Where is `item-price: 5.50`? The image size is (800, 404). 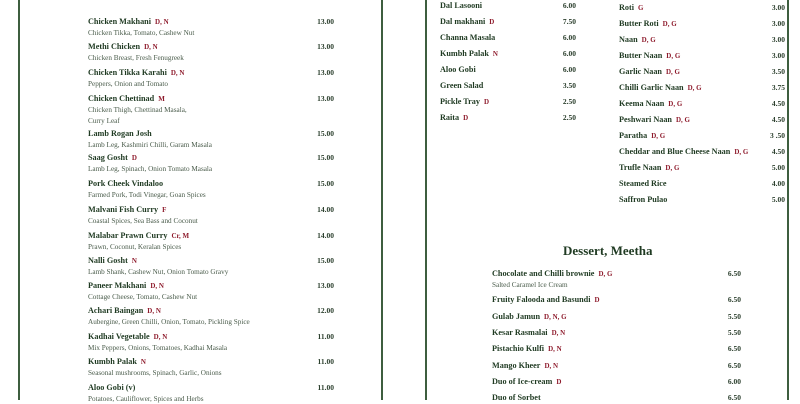
item-price: 5.50 is located at coordinates (733, 317).